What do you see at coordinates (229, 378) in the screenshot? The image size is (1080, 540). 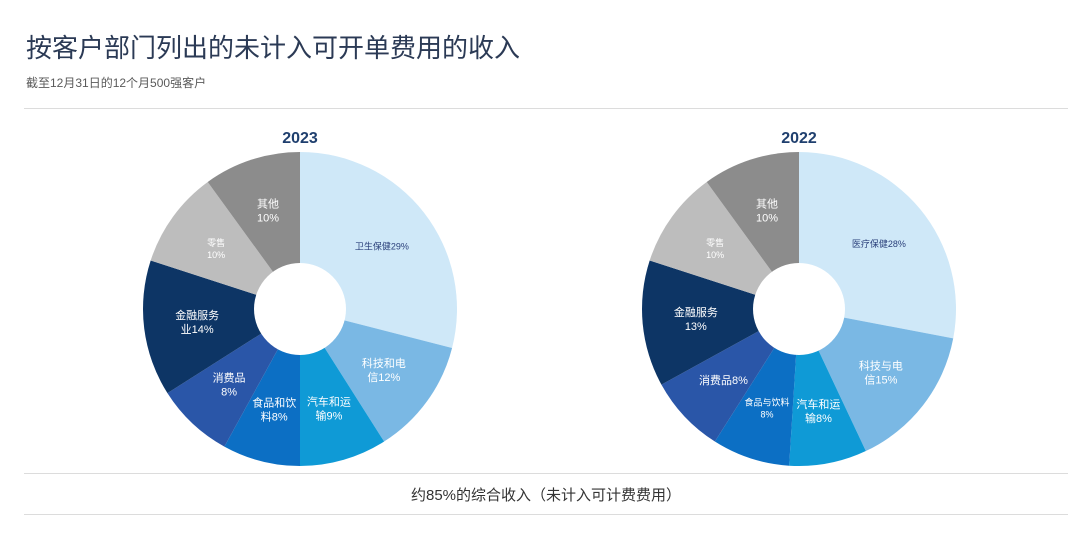 I see `slice-label-line: 消费品` at bounding box center [229, 378].